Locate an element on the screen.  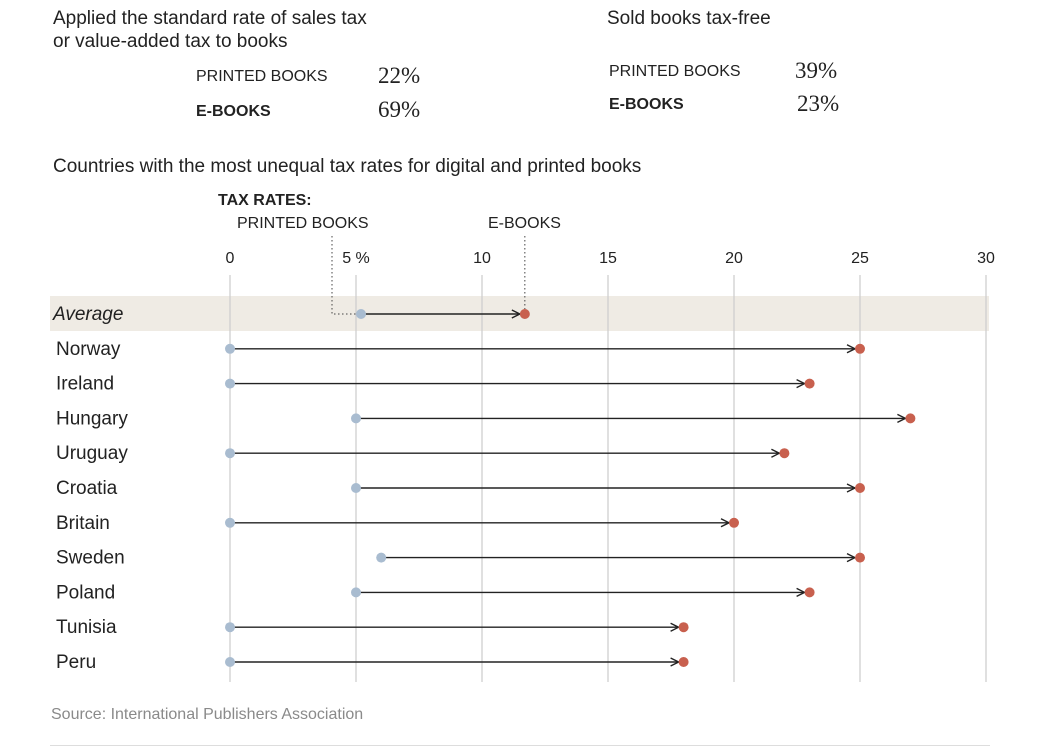
tax-free-ebooks-value: 23% is located at coordinates (818, 103).